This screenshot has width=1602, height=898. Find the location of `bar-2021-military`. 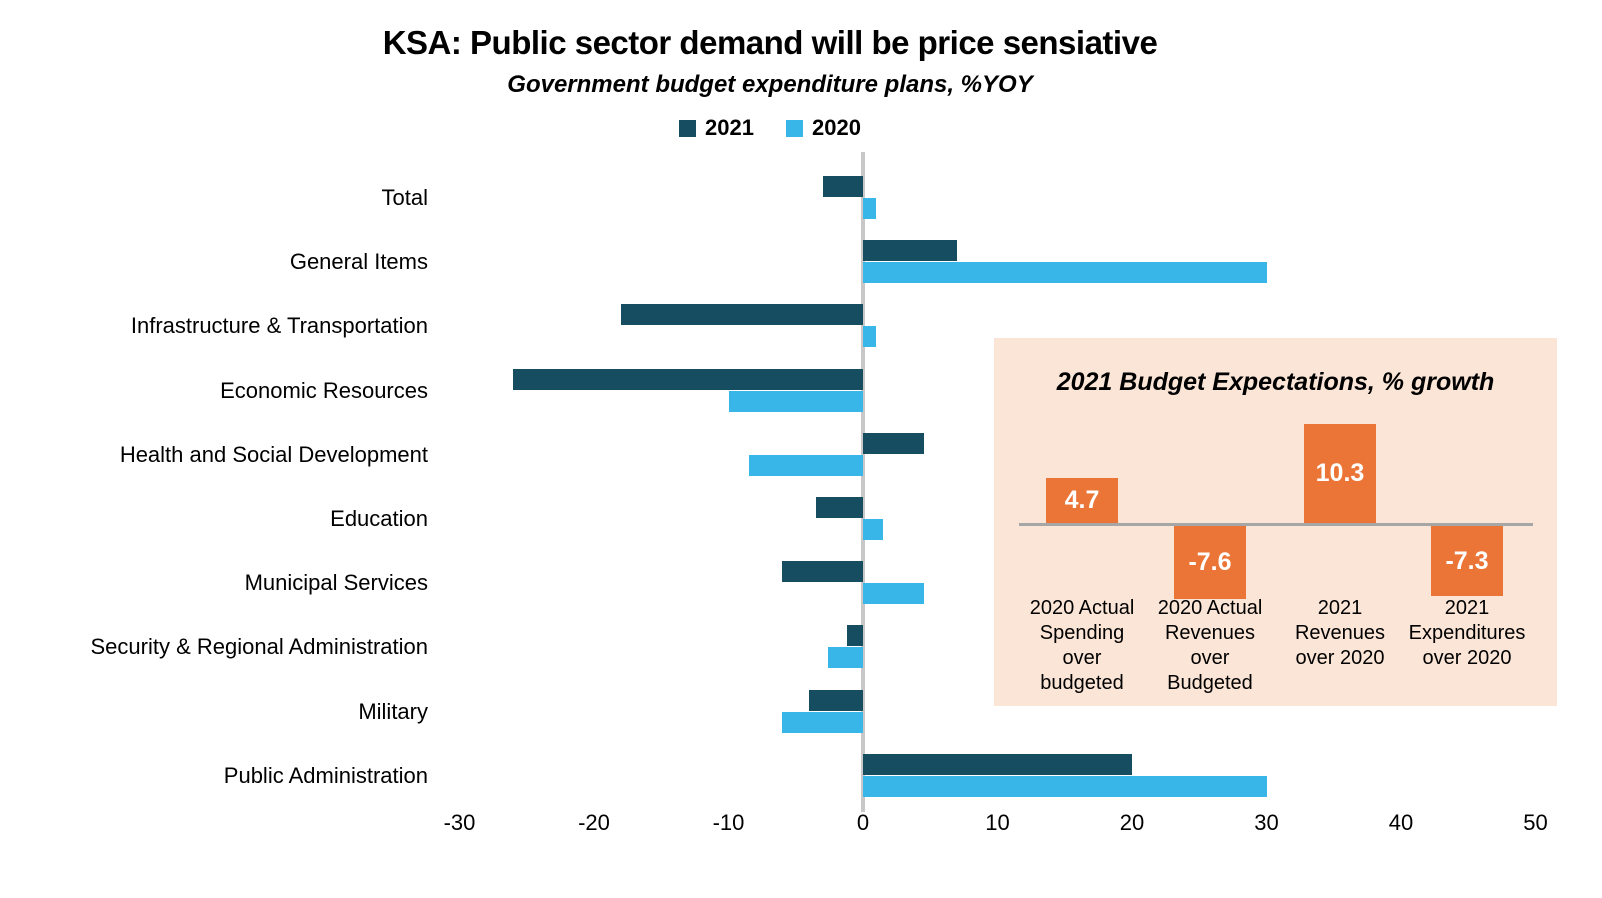

bar-2021-military is located at coordinates (836, 700).